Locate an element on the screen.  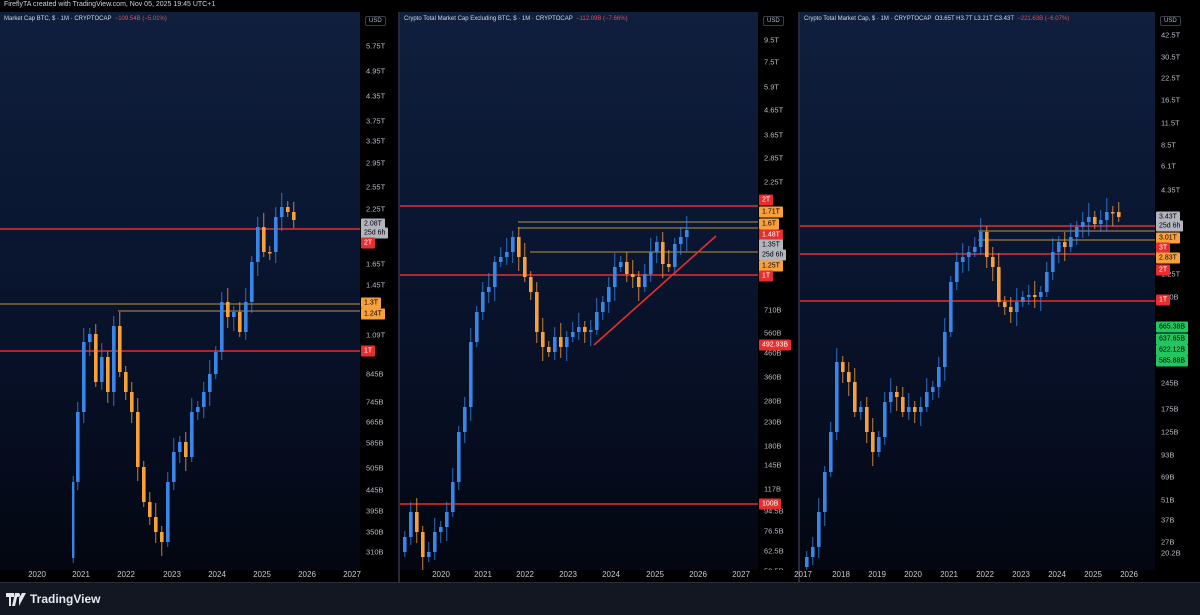
price-label-tag: 637.65B is located at coordinates (1172, 339).